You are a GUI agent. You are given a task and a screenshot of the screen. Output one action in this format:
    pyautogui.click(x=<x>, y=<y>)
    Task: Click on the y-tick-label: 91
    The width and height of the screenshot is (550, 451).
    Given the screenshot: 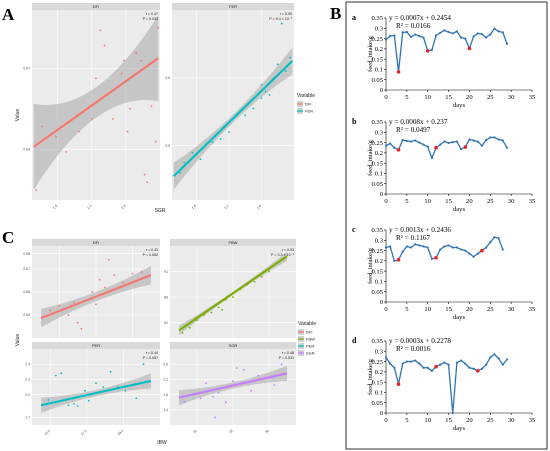 What is the action you would take?
    pyautogui.click(x=166, y=272)
    